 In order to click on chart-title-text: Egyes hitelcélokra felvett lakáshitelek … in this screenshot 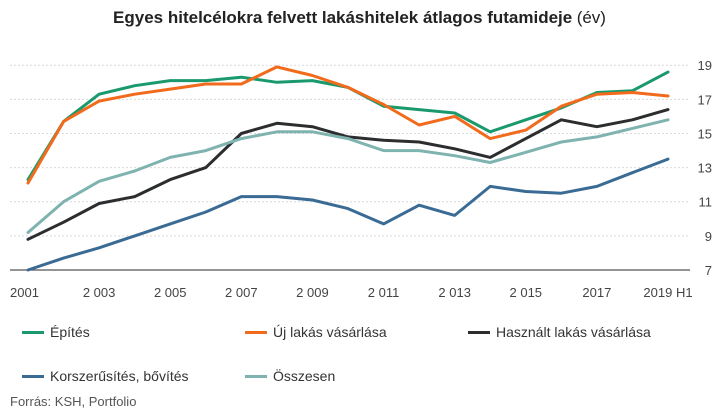, I will do `click(343, 17)`.